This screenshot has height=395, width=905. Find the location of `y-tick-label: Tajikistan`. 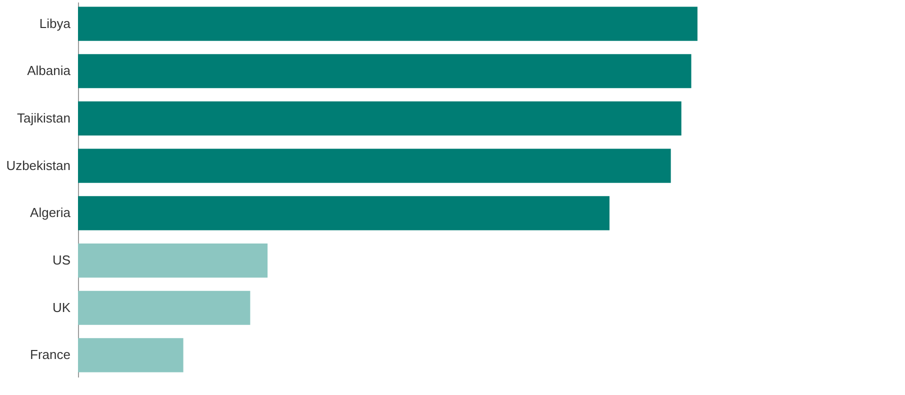

y-tick-label: Tajikistan is located at coordinates (43, 118).